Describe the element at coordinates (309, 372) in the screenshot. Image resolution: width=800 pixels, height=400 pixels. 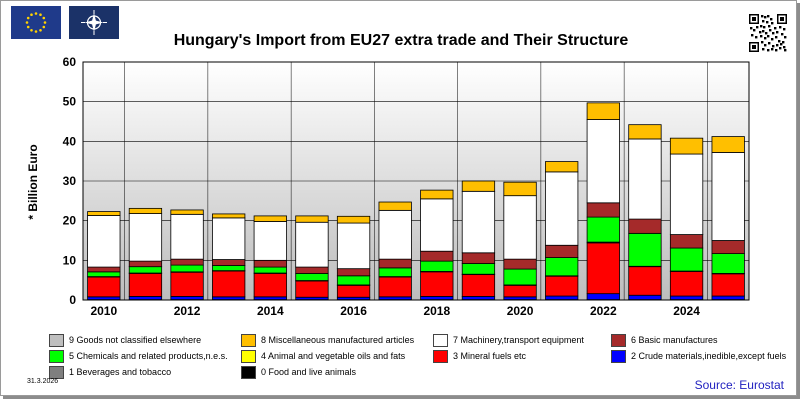
I see `legend-label: 0 Food and live animals` at that location.